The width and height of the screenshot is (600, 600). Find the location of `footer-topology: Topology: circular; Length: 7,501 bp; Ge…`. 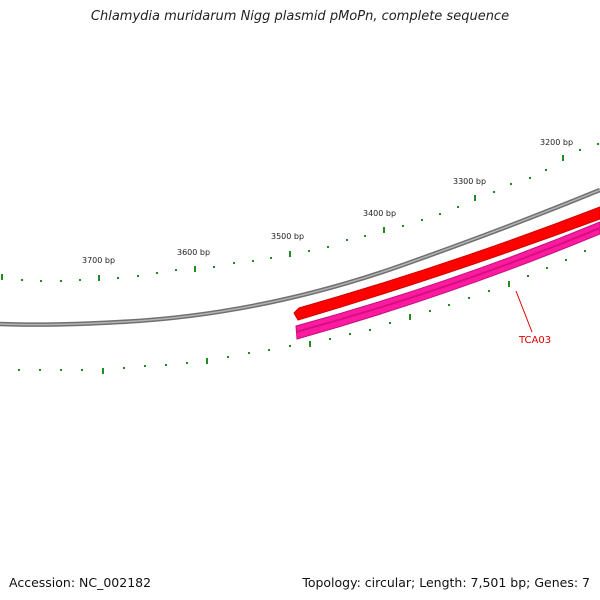

footer-topology: Topology: circular; Length: 7,501 bp; Ge… is located at coordinates (446, 582).